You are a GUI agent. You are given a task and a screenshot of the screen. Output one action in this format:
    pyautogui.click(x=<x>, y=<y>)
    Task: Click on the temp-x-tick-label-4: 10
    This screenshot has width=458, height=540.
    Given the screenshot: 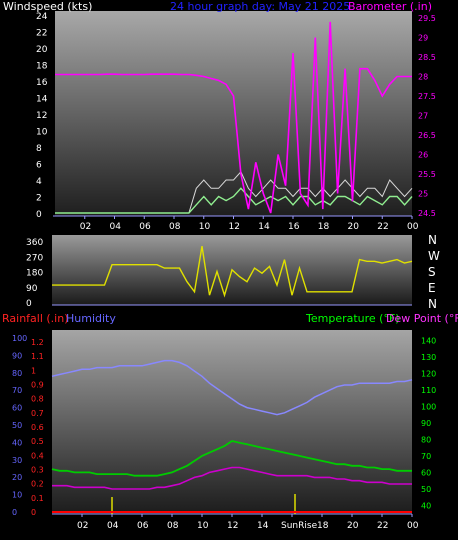 What is the action you would take?
    pyautogui.click(x=203, y=526)
    